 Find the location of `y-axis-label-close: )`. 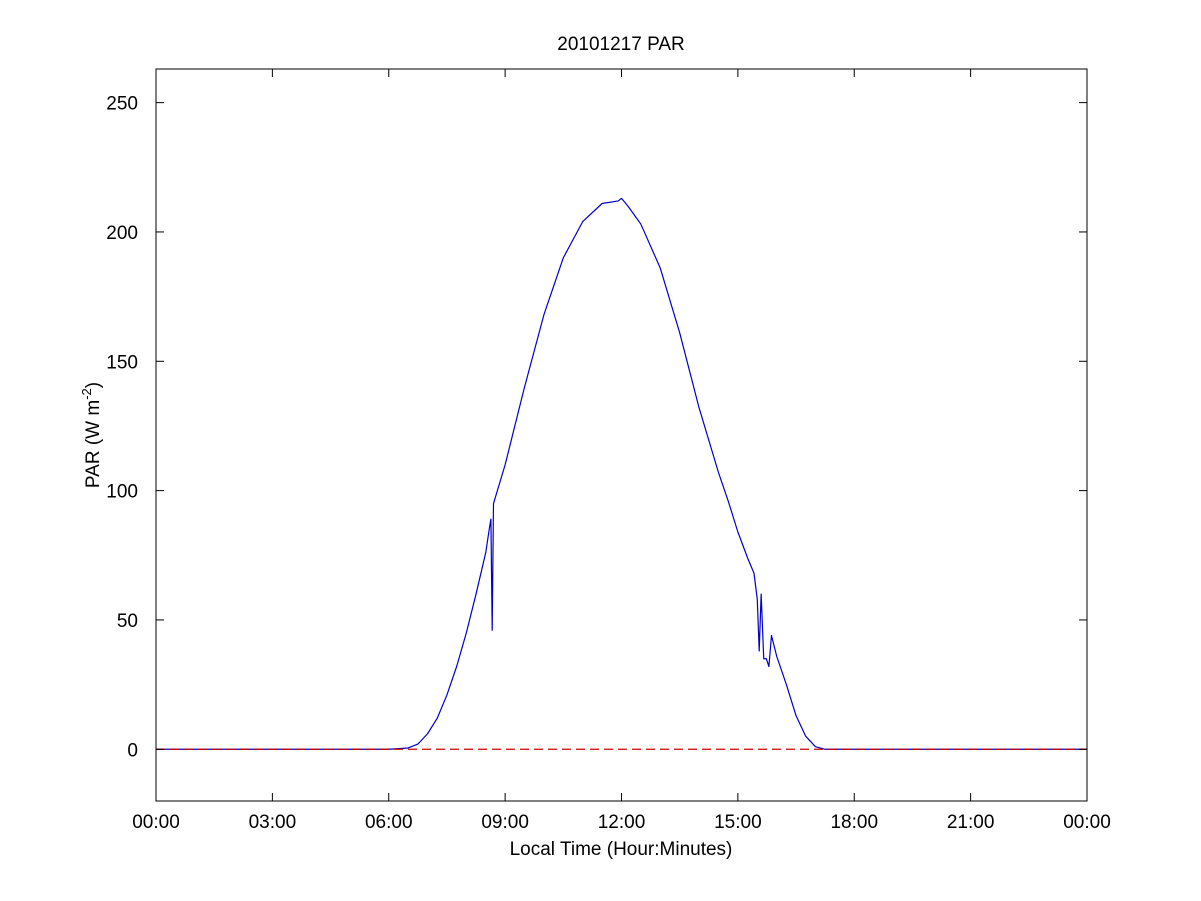

y-axis-label-close: ) is located at coordinates (93, 385).